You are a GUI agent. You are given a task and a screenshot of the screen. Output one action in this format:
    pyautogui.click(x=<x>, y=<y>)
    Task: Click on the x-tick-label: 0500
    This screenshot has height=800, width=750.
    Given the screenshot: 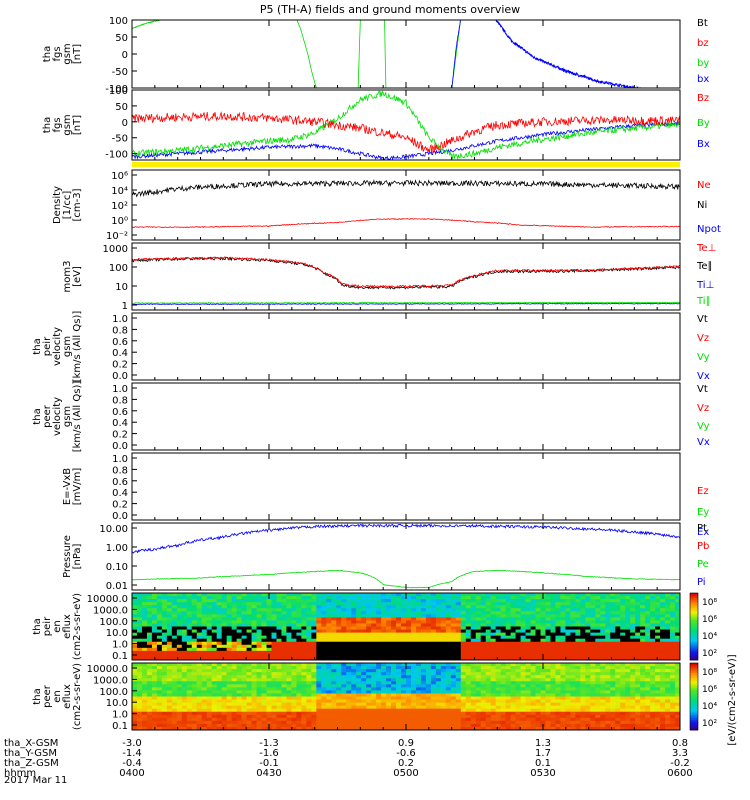 What is the action you would take?
    pyautogui.click(x=405, y=773)
    